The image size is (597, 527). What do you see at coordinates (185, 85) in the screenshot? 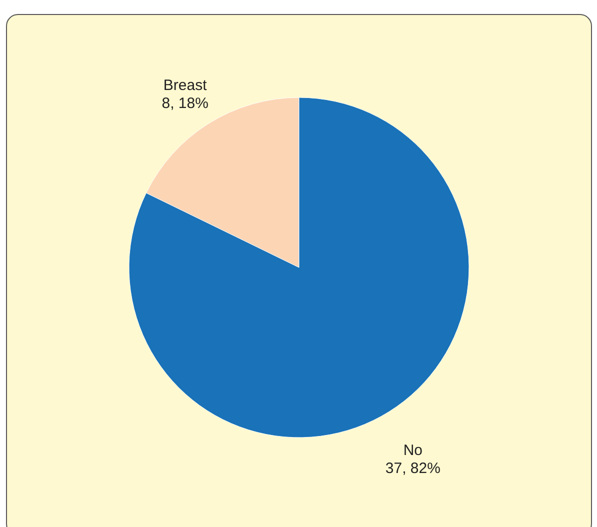
I see `slice-label: Breast` at bounding box center [185, 85].